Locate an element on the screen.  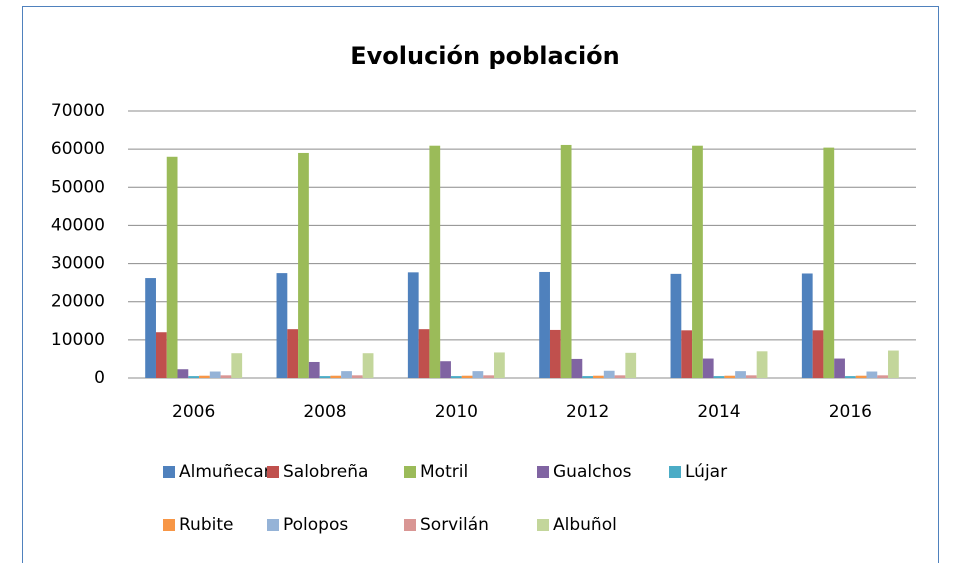
x-tick-label: 2006 is located at coordinates (193, 412).